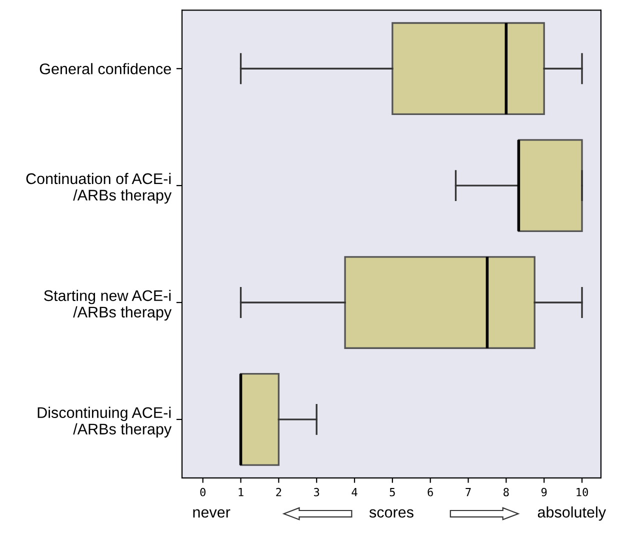 The width and height of the screenshot is (617, 534). Describe the element at coordinates (211, 513) in the screenshot. I see `text: never` at that location.